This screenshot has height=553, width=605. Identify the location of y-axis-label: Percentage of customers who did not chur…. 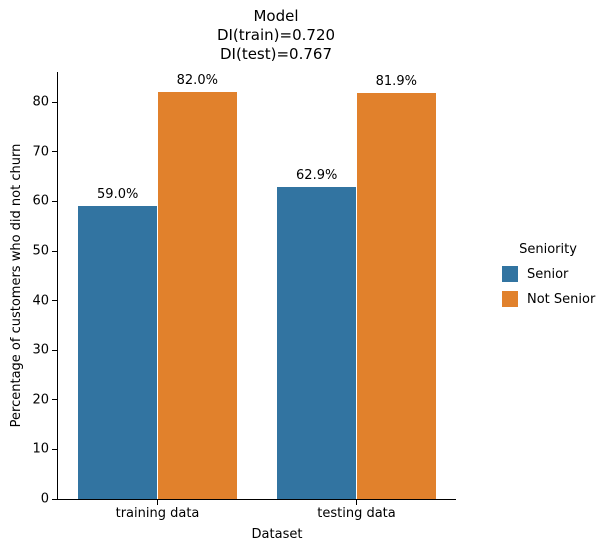
(16, 285).